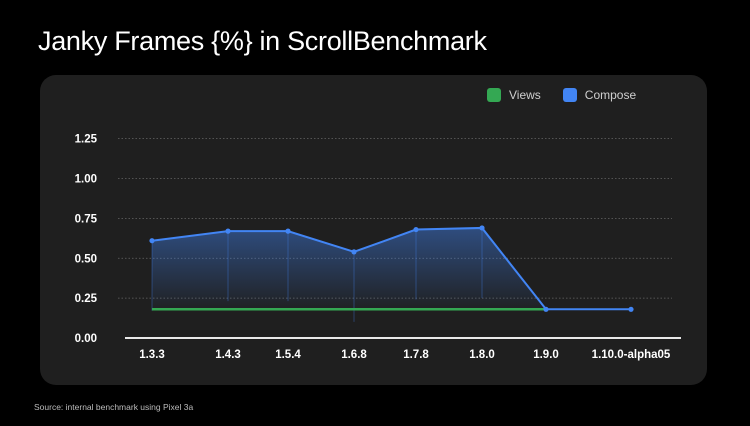 The image size is (750, 426). Describe the element at coordinates (86, 180) in the screenshot. I see `y-tick-label: 1.00` at that location.